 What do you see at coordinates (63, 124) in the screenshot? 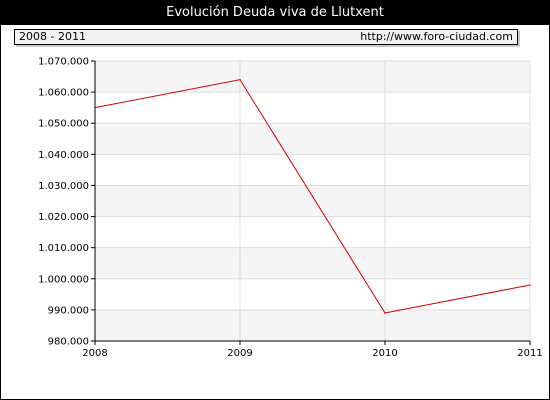
I see `y-tick-label: 1.050.000` at bounding box center [63, 124].